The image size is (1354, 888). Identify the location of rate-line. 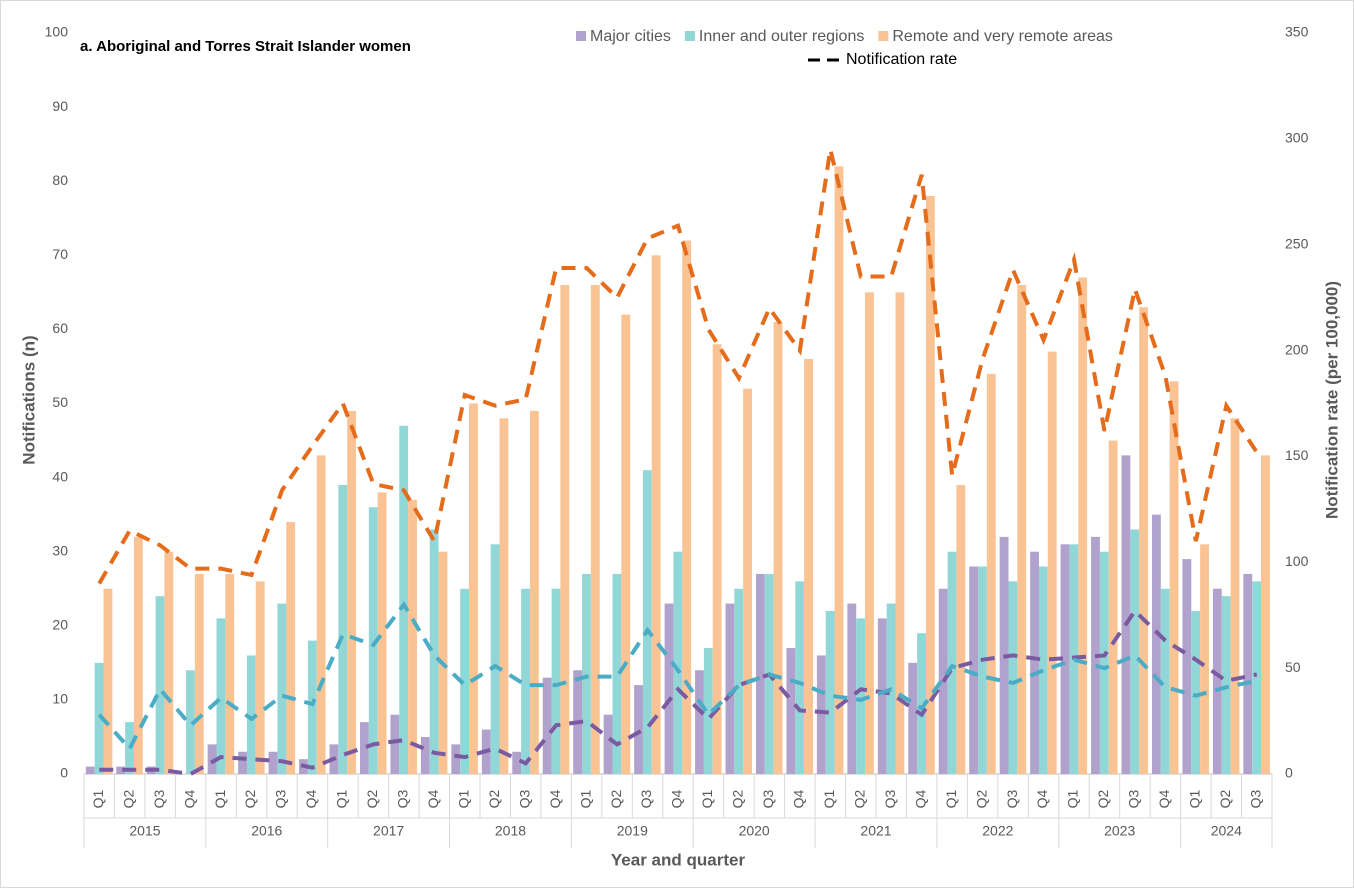
(677, 677).